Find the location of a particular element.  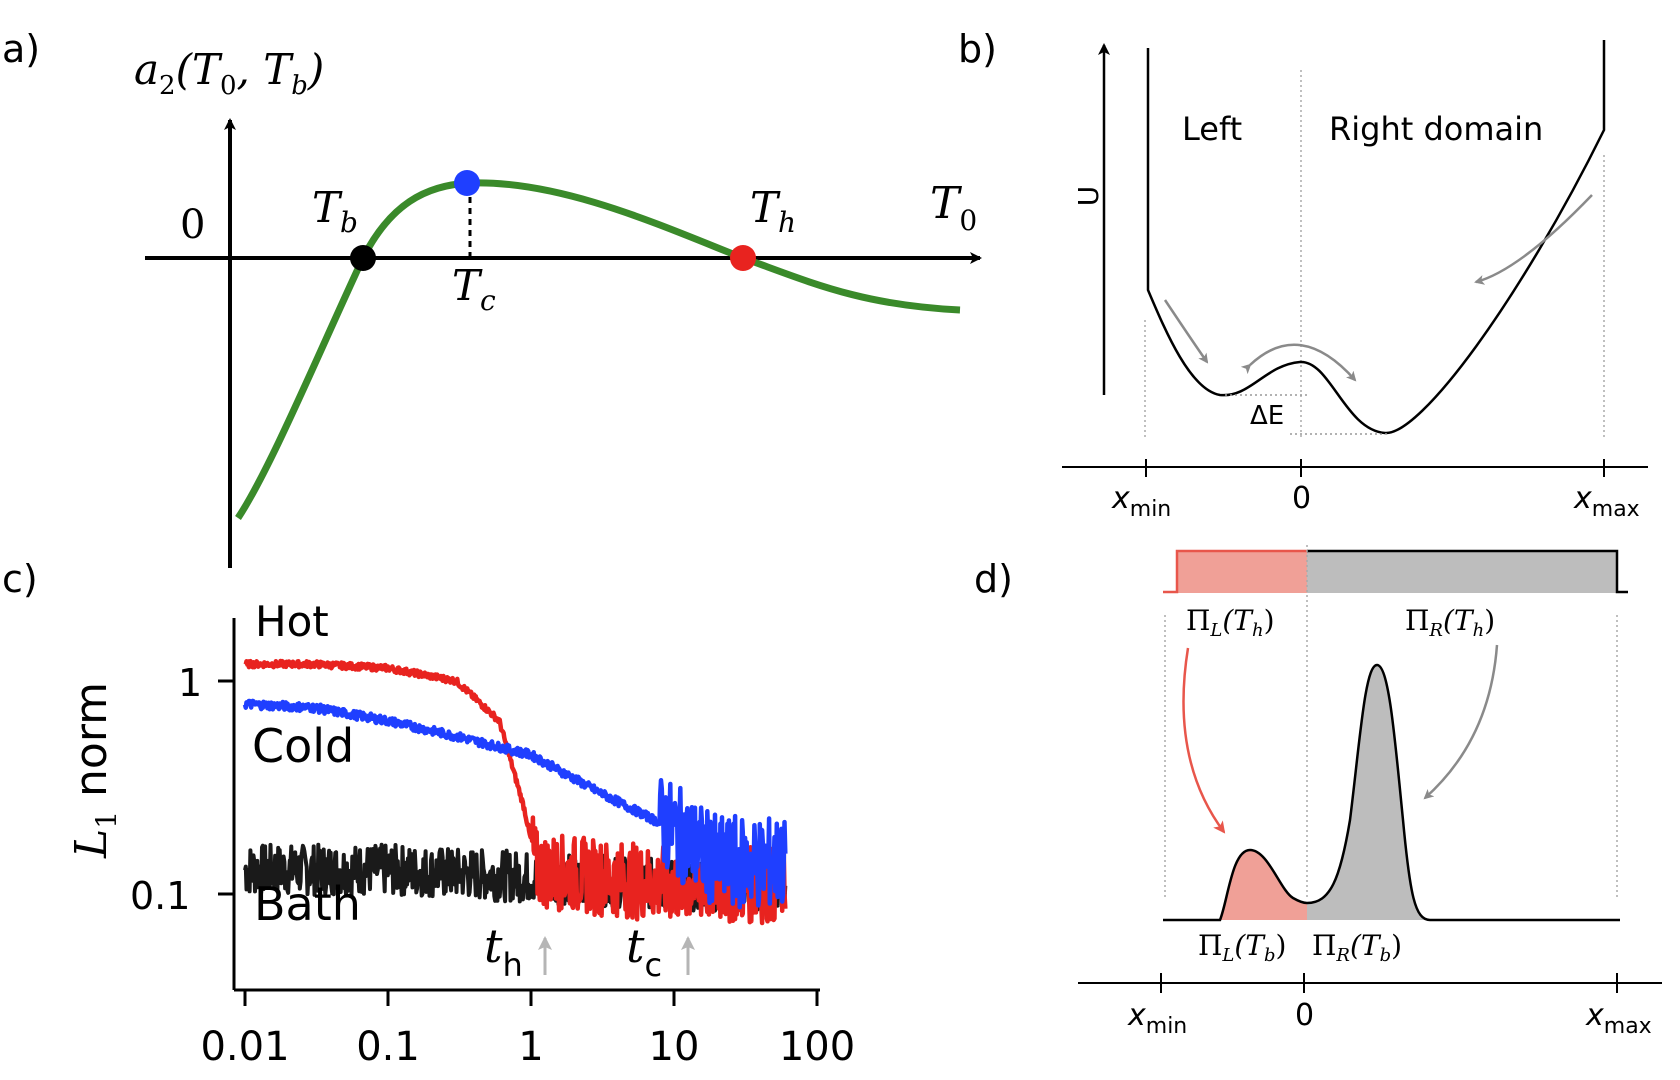

d-right-bar is located at coordinates (1462, 572).